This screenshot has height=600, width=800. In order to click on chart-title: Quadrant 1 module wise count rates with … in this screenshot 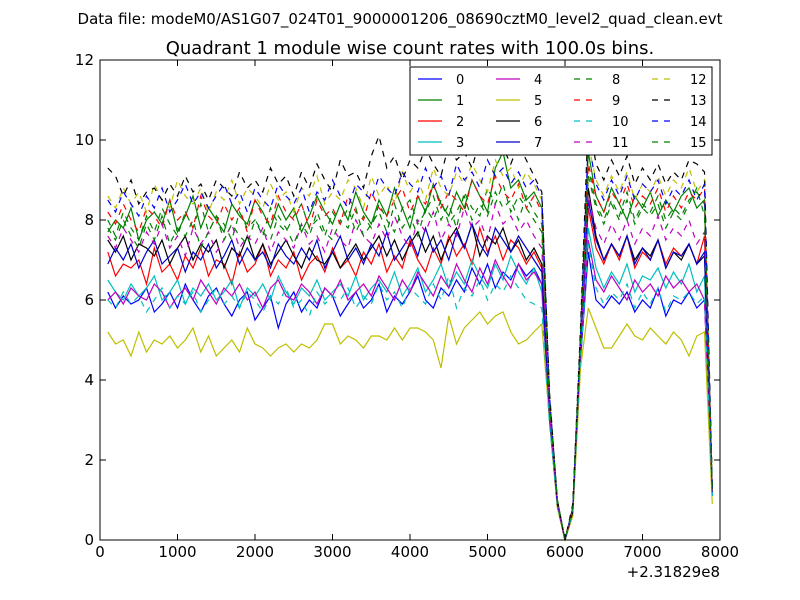, I will do `click(410, 48)`.